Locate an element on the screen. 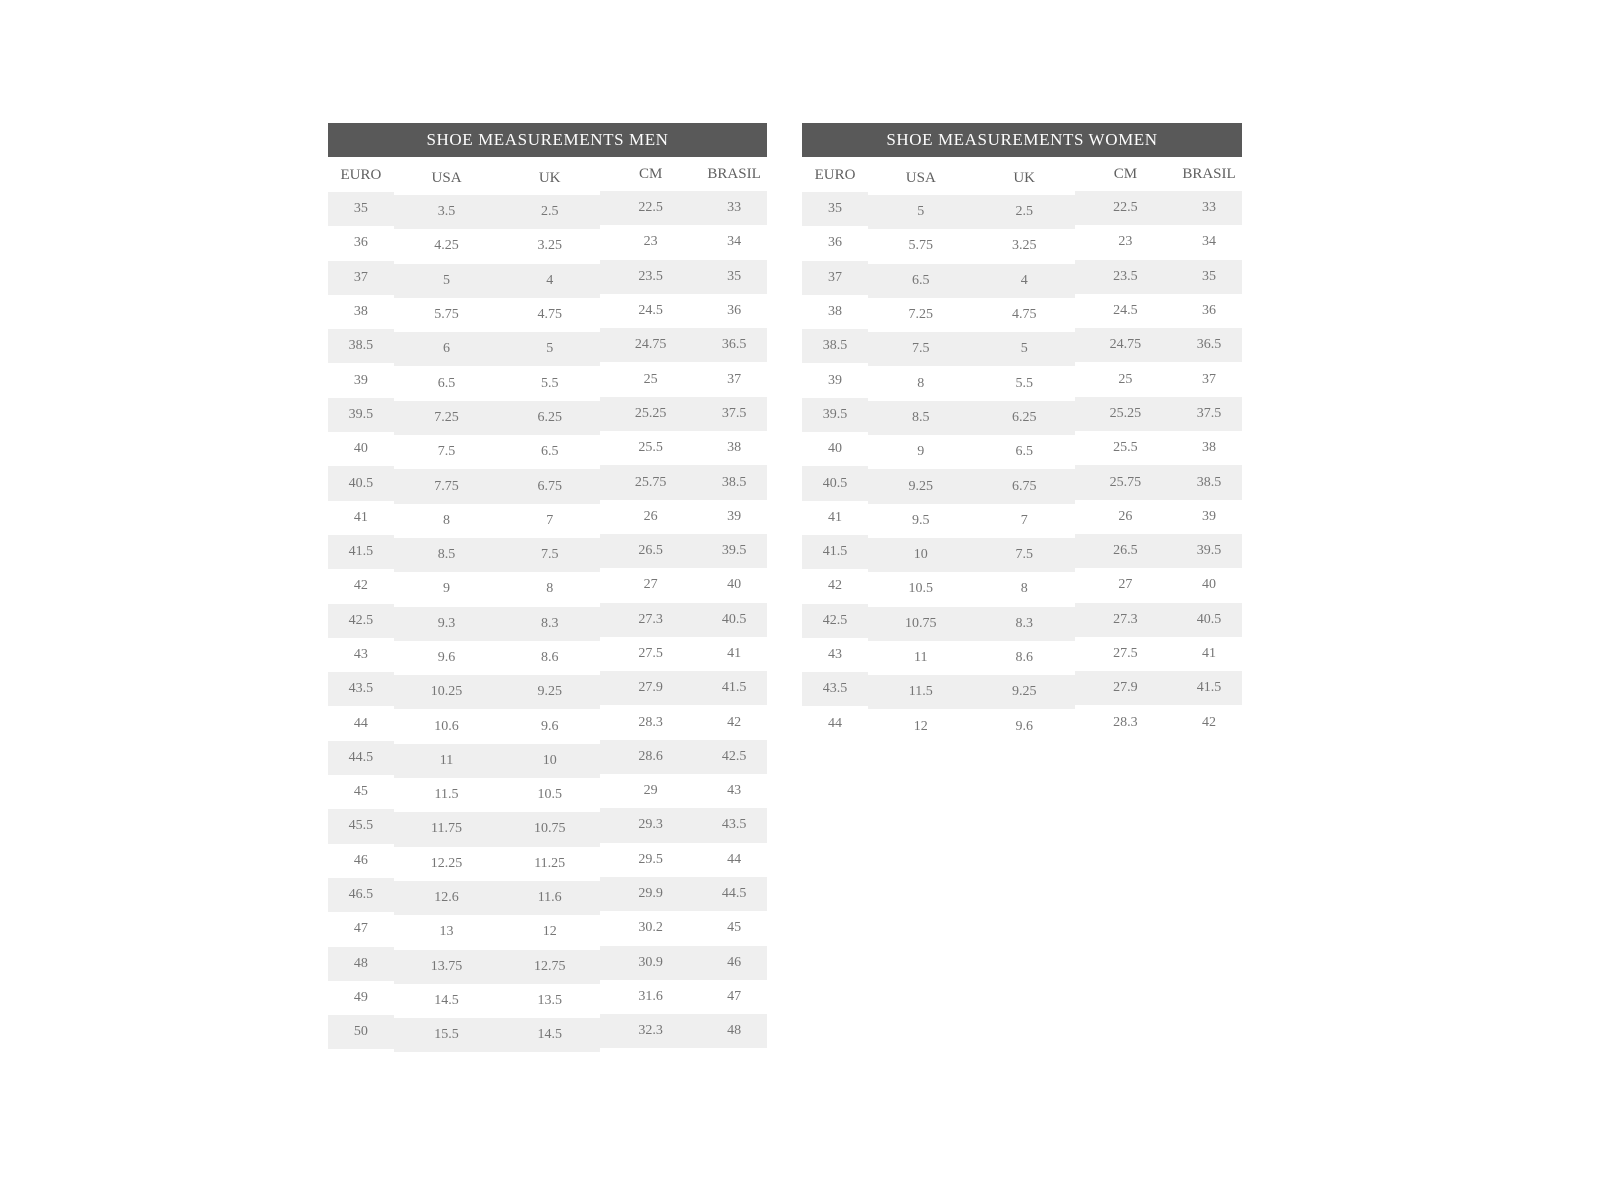 The height and width of the screenshot is (1200, 1600). size-cell: 8.6 is located at coordinates (549, 657).